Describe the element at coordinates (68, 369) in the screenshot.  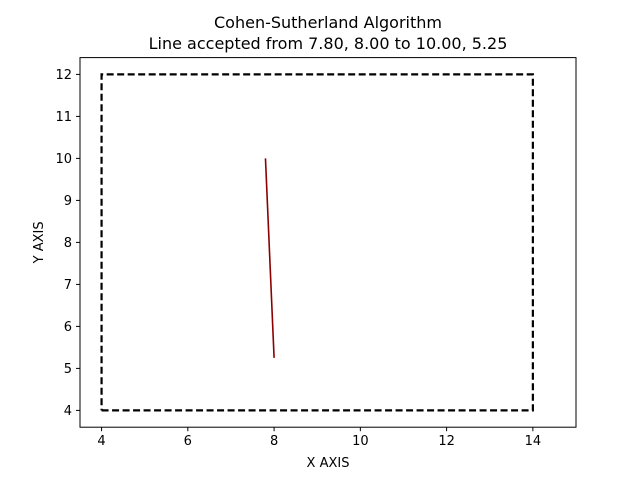
I see `y-tick-label: 5` at that location.